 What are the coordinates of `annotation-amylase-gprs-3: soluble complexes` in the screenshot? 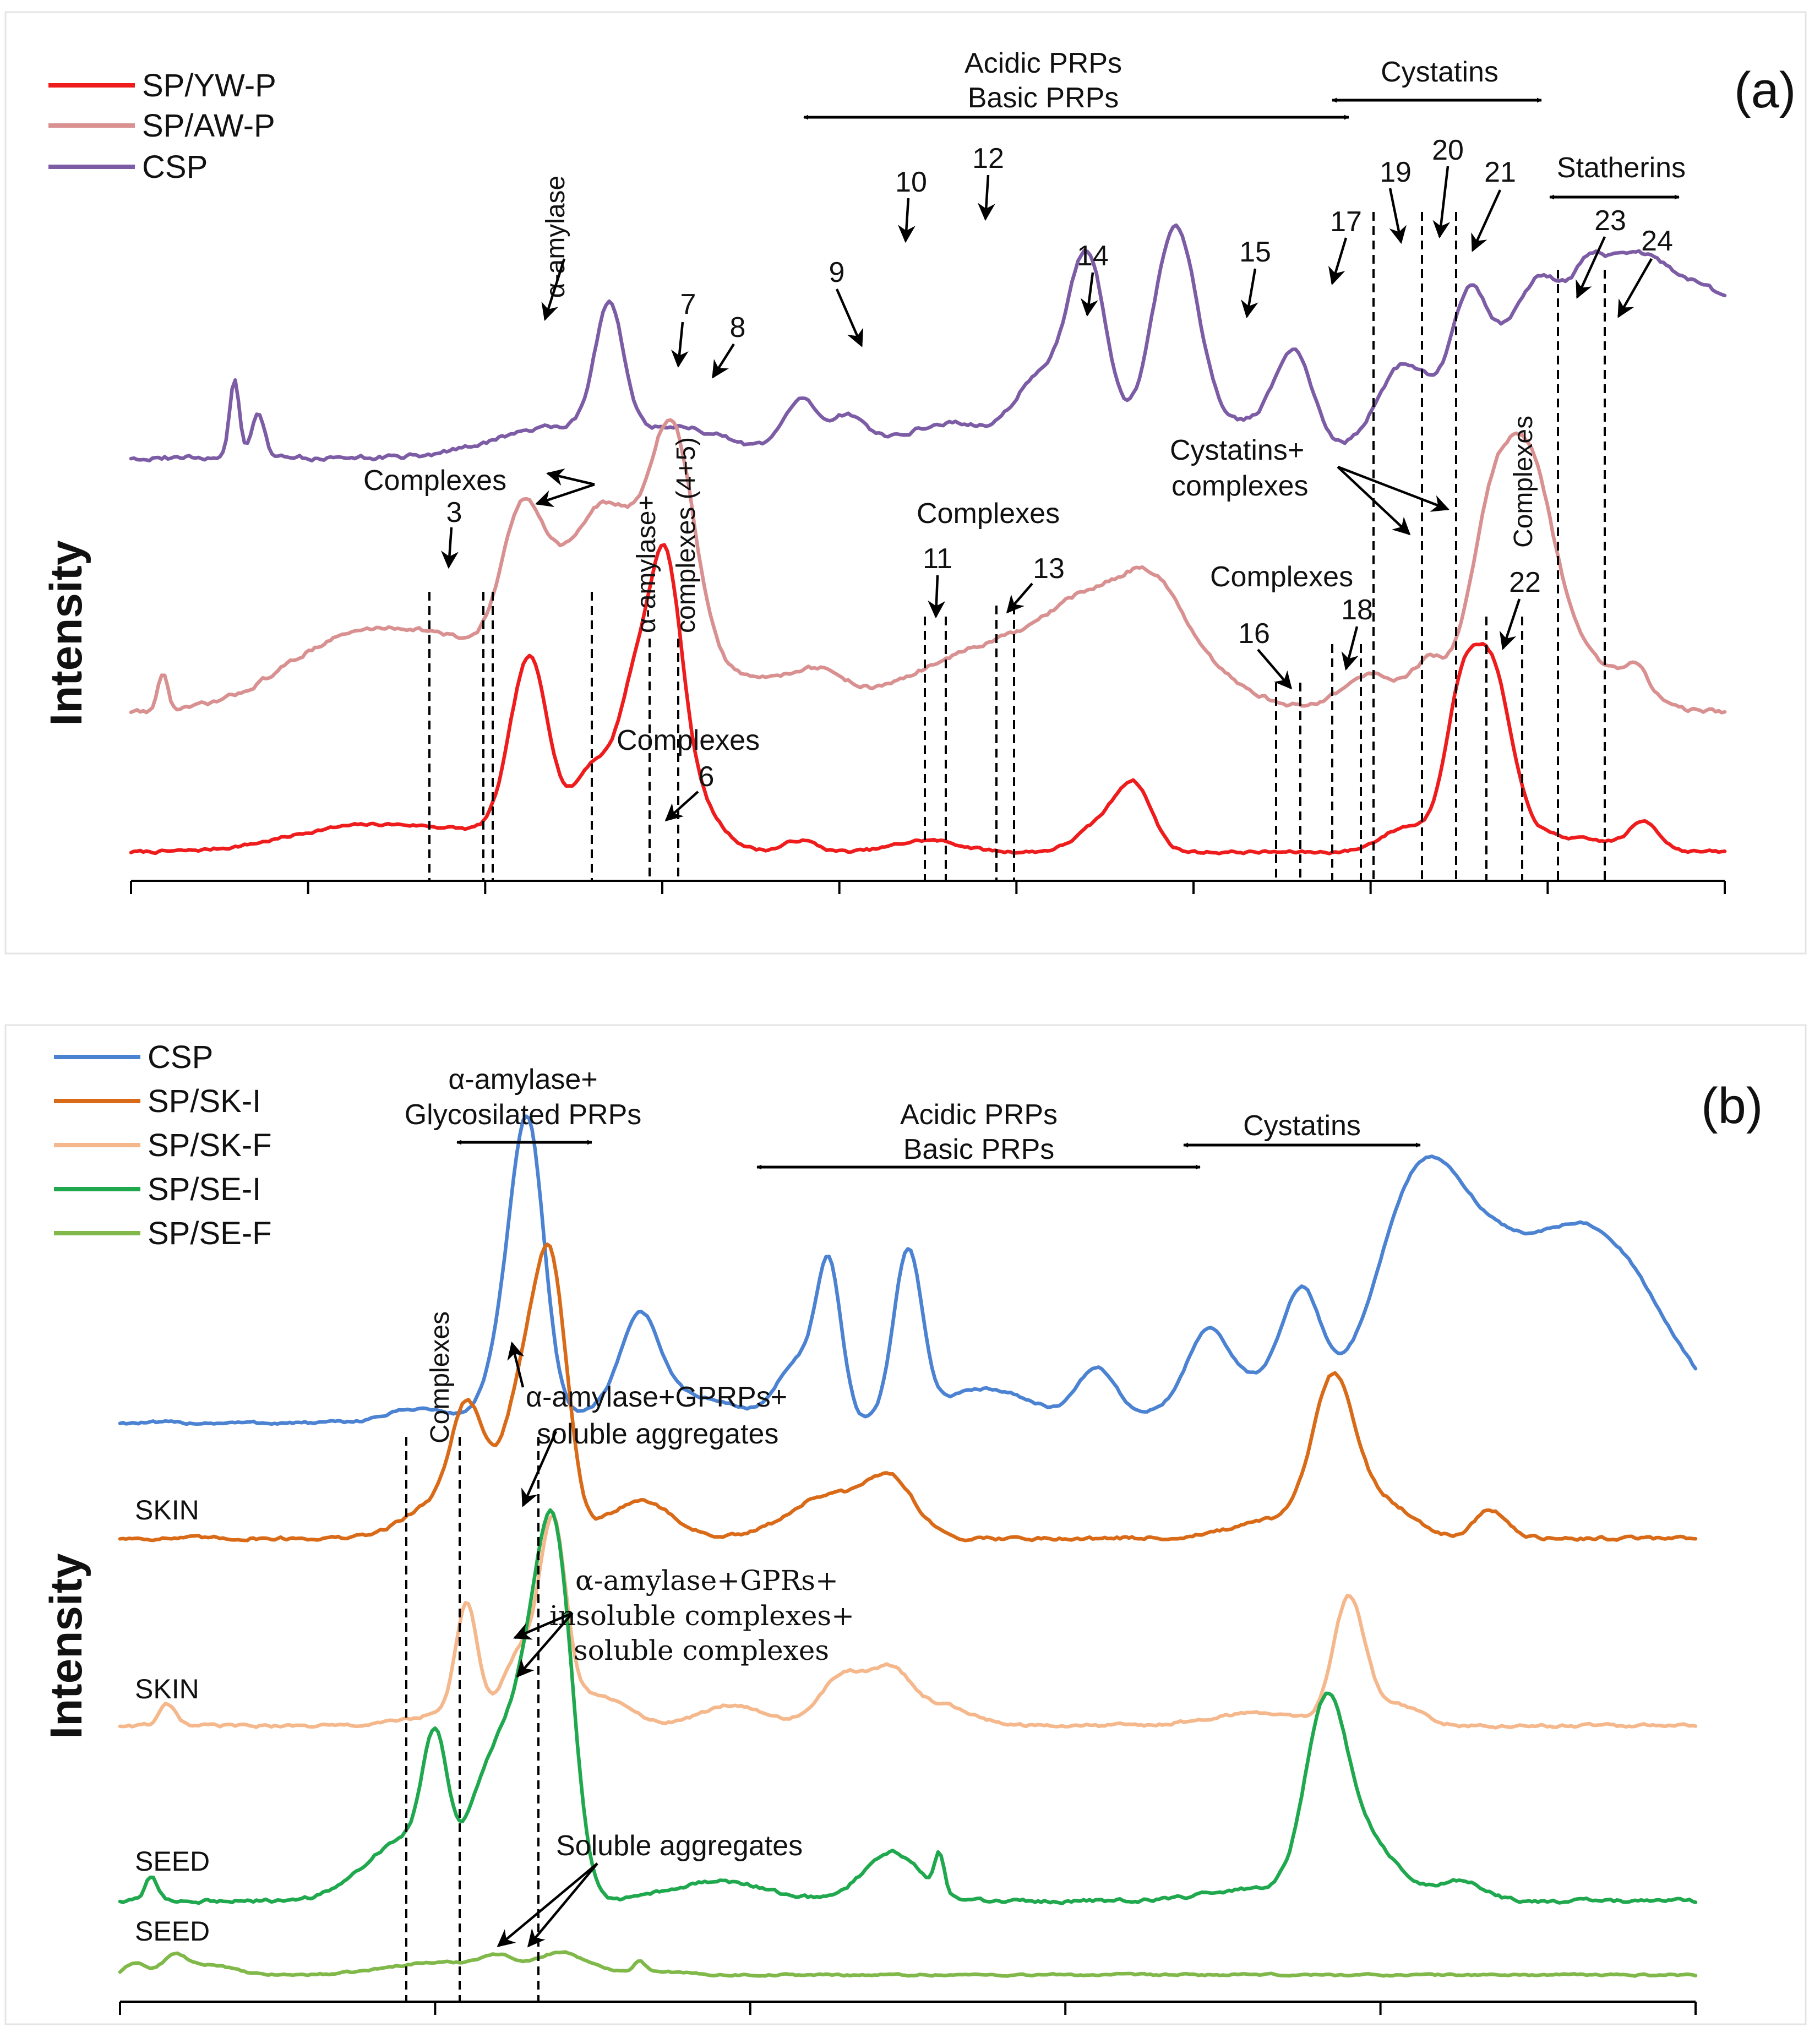 It's located at (701, 1650).